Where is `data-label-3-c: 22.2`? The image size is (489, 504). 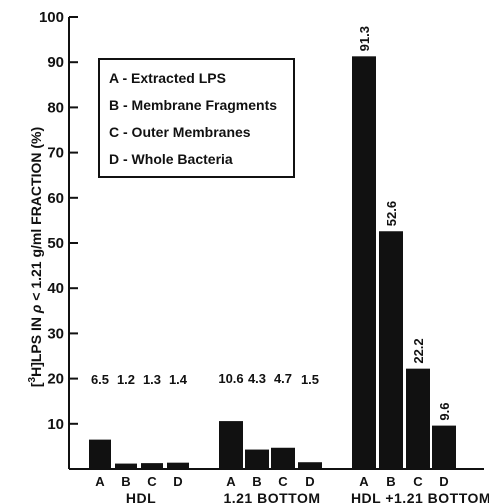
data-label-3-c: 22.2 is located at coordinates (418, 350).